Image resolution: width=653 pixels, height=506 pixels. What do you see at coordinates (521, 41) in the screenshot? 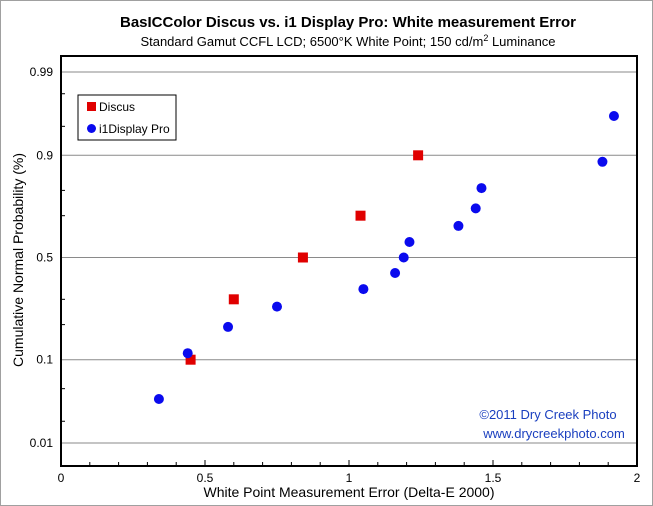
I see `subtitle-end: Luminance` at bounding box center [521, 41].